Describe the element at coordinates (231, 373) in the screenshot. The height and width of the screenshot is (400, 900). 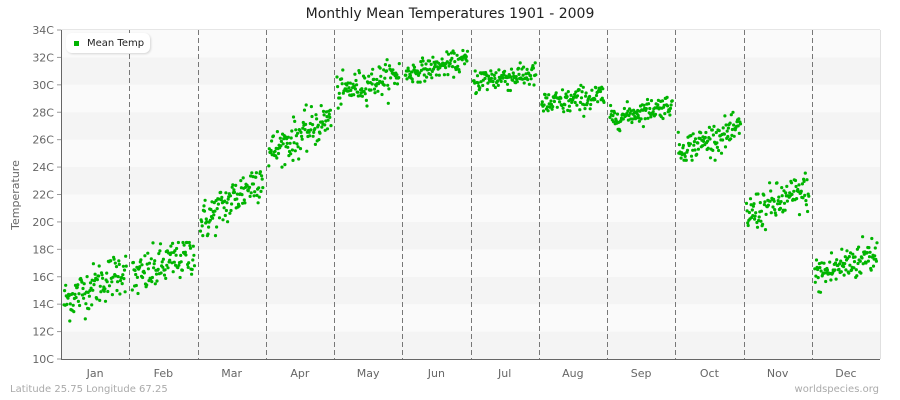
I see `x-tick-label: Mar` at that location.